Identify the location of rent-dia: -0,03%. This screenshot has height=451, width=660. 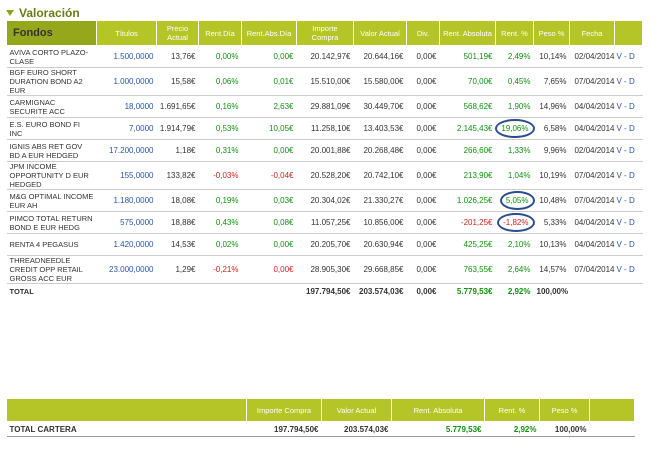
(220, 175).